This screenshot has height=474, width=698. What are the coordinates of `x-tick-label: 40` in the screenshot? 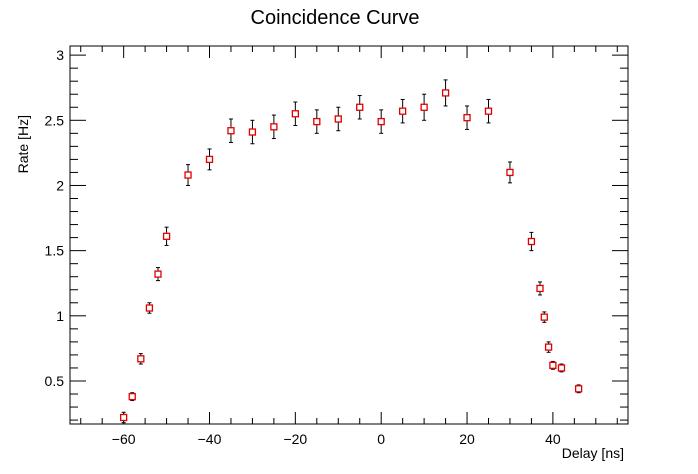 It's located at (553, 439).